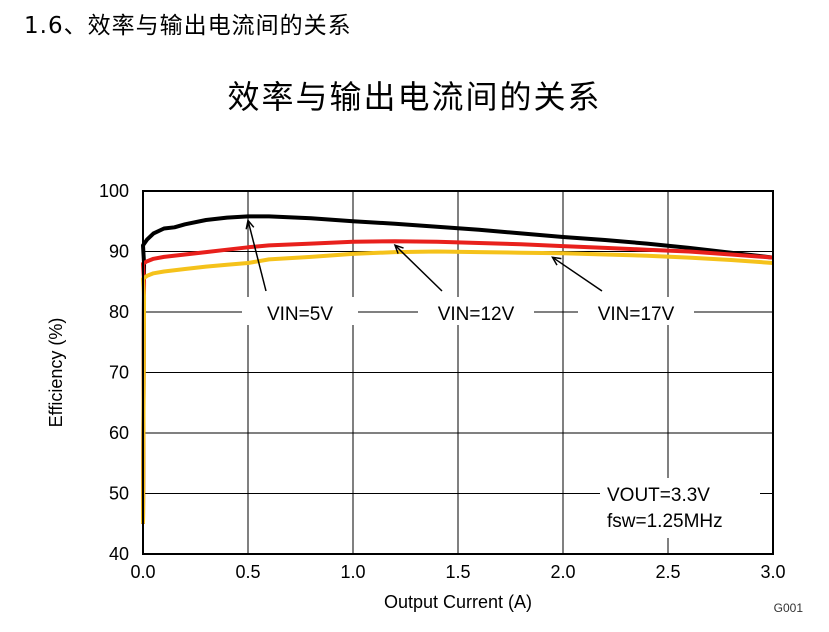 The image size is (829, 632). I want to click on annotation-label: VIN=5V, so click(300, 314).